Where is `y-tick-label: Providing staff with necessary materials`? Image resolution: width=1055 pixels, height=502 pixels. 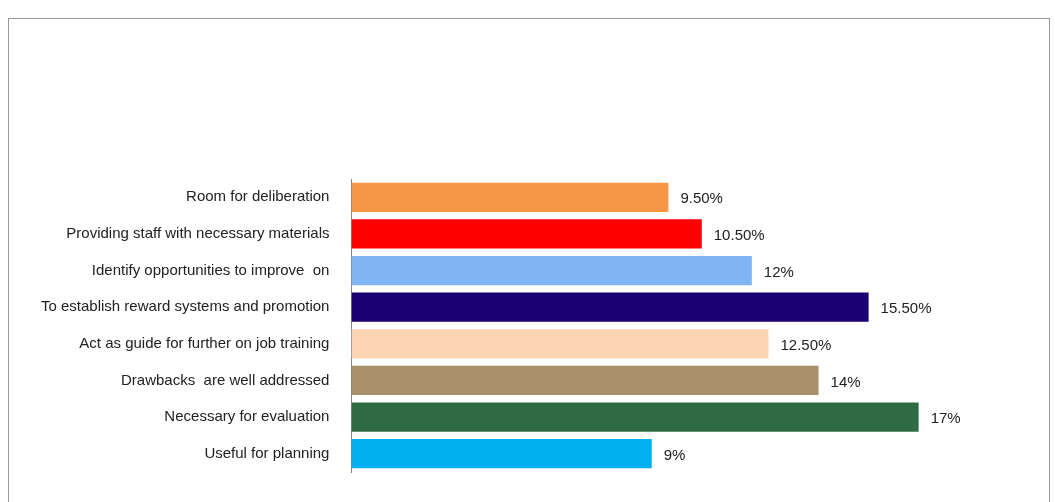
y-tick-label: Providing staff with necessary materials is located at coordinates (198, 233).